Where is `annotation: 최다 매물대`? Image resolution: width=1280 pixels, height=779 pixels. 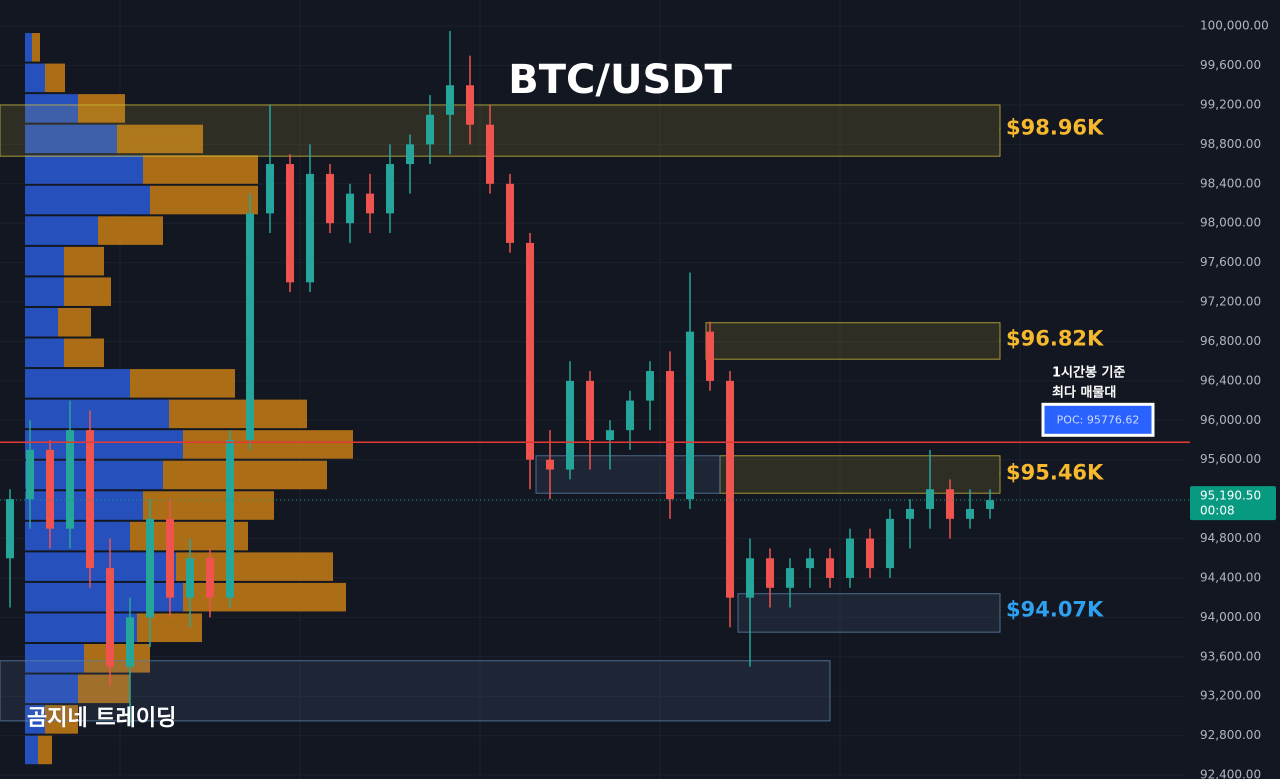
annotation: 최다 매물대 is located at coordinates (1084, 393).